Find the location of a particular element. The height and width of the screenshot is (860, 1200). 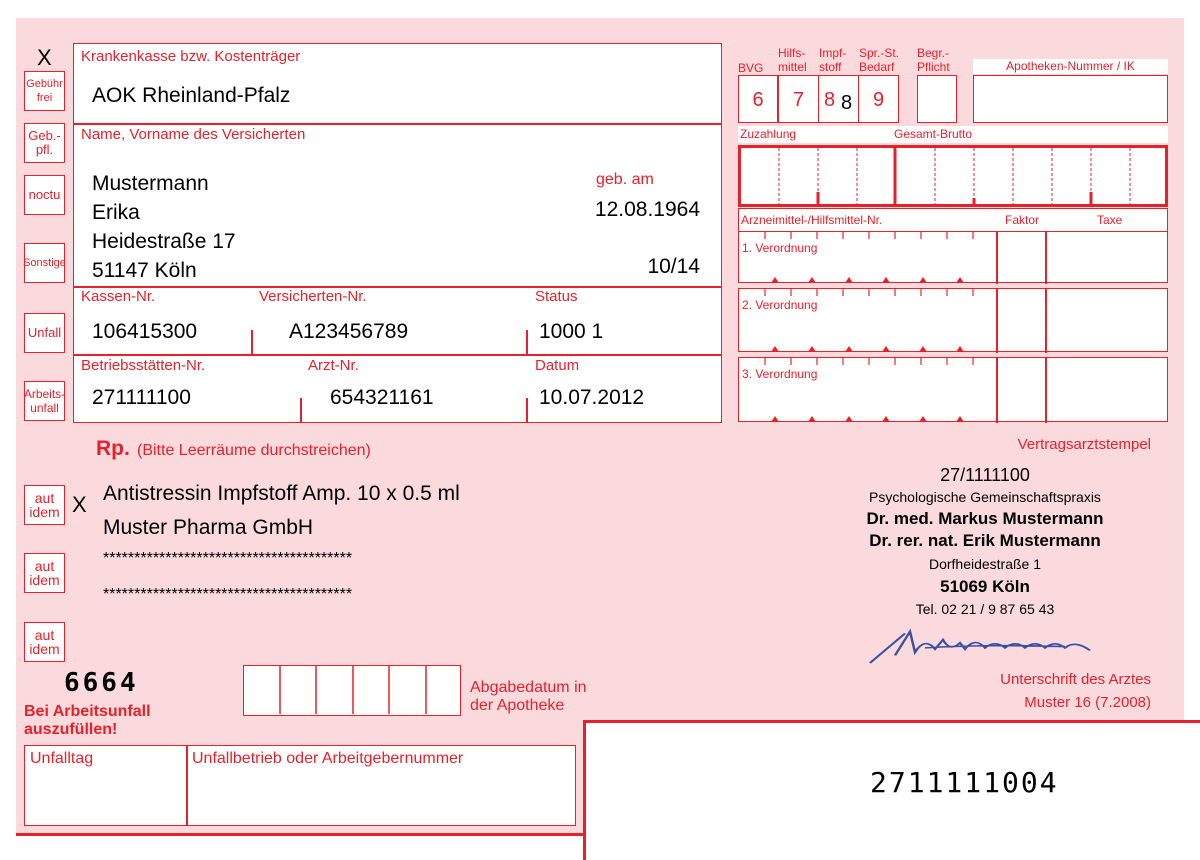

stamp-city: 51069 Köln is located at coordinates (985, 586).